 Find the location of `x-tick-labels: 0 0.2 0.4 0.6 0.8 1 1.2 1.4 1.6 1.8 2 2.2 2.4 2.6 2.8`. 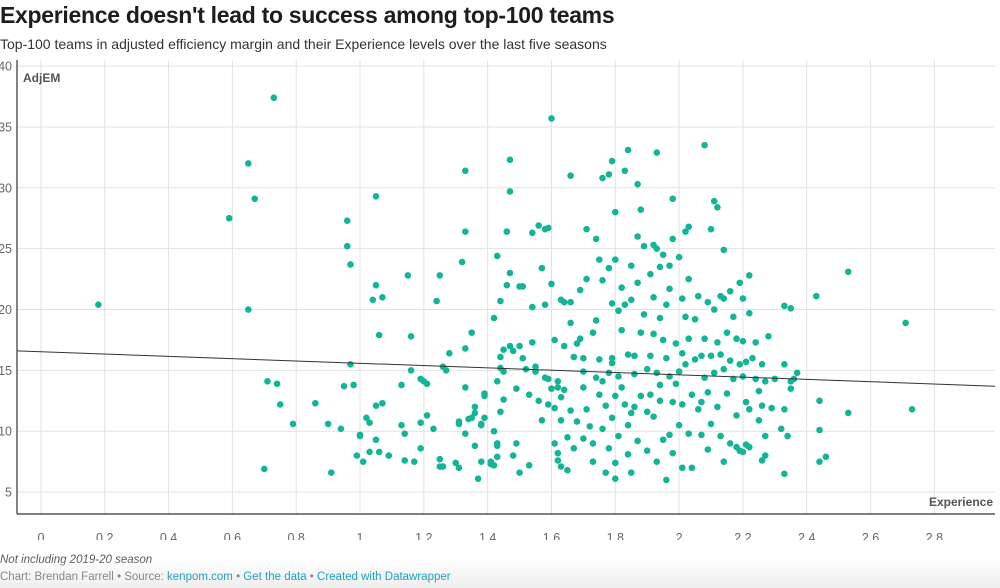

x-tick-labels: 0 0.2 0.4 0.6 0.8 1 1.2 1.4 1.6 1.8 2 2.2 2.4 2.6 2.8 is located at coordinates (490, 535).